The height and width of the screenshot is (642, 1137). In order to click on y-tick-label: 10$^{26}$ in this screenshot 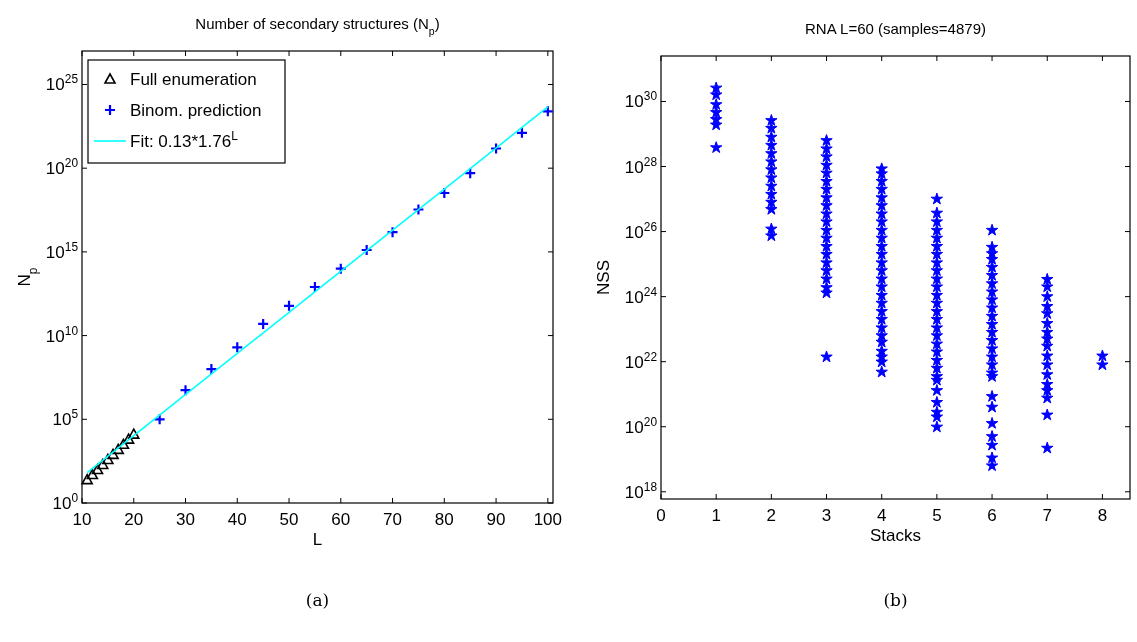, I will do `click(641, 230)`.